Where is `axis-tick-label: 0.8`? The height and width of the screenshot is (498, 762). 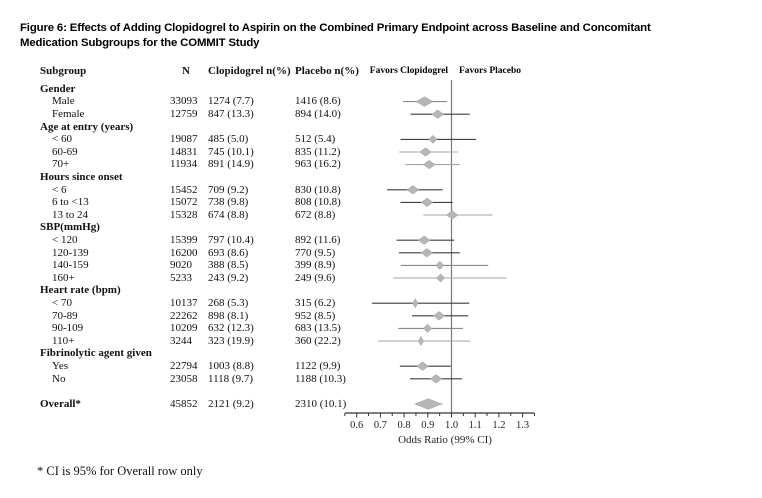
axis-tick-label: 0.8 is located at coordinates (404, 425).